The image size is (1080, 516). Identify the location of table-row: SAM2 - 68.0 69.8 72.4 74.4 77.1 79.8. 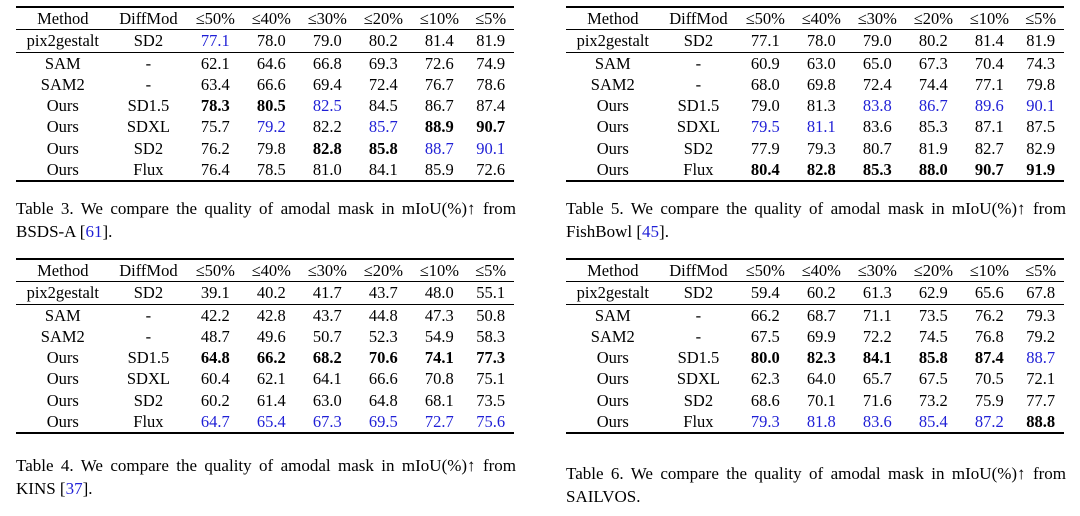
(815, 84).